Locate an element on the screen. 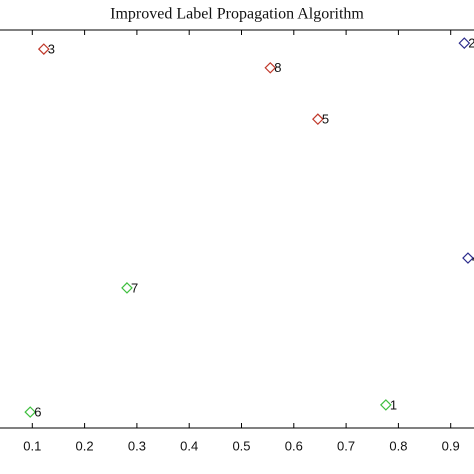 Image resolution: width=474 pixels, height=474 pixels. chart-title: Improved Label Propagation Algorithm is located at coordinates (237, 14).